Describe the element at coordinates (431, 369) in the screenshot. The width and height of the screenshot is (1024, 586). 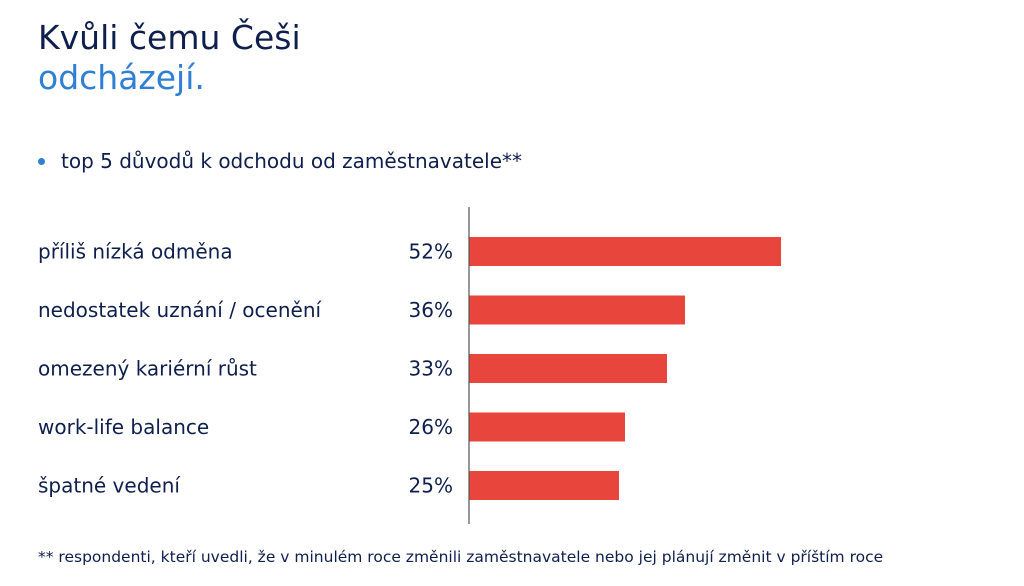
I see `value-label: 33%` at that location.